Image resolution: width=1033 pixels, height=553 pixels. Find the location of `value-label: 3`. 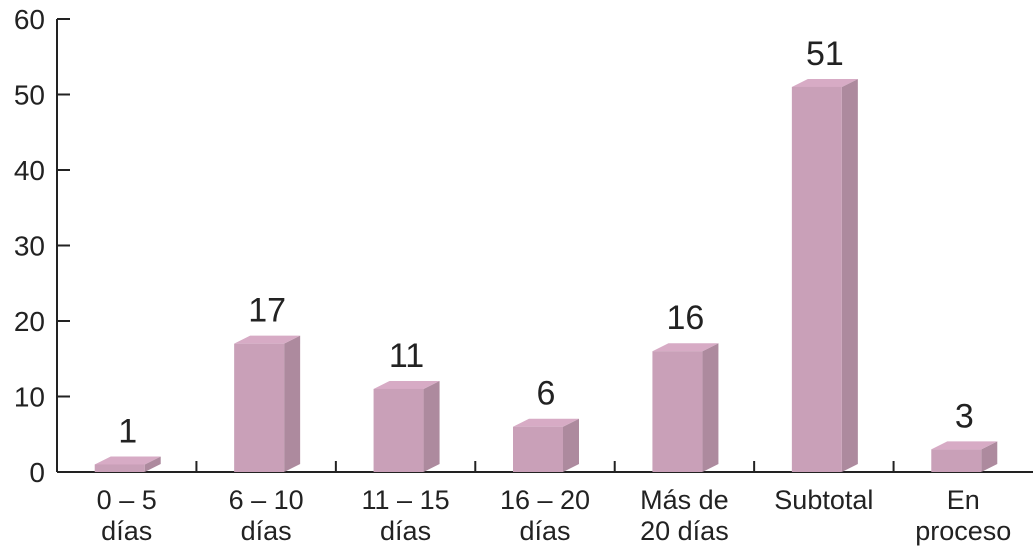

value-label: 3 is located at coordinates (964, 416).